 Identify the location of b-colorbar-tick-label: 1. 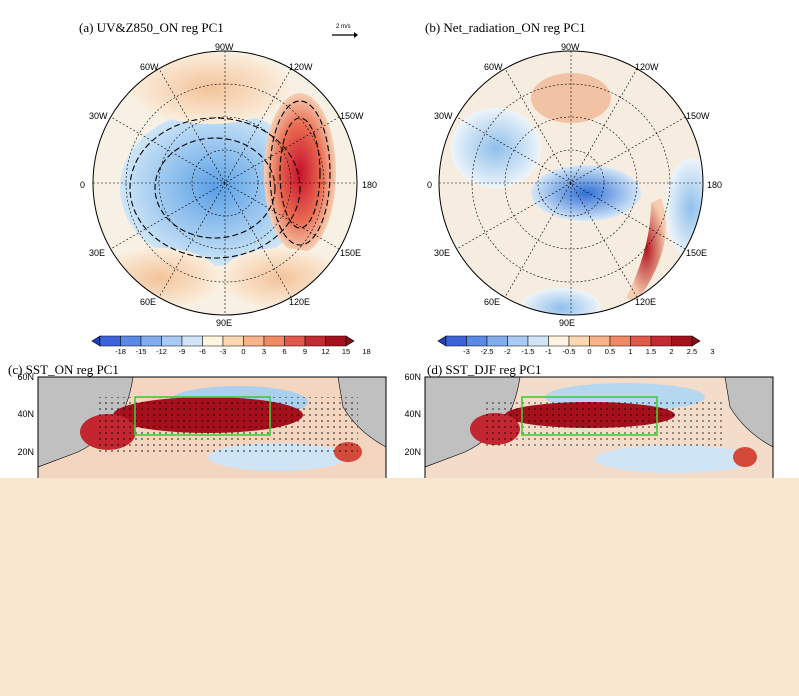
(630, 351).